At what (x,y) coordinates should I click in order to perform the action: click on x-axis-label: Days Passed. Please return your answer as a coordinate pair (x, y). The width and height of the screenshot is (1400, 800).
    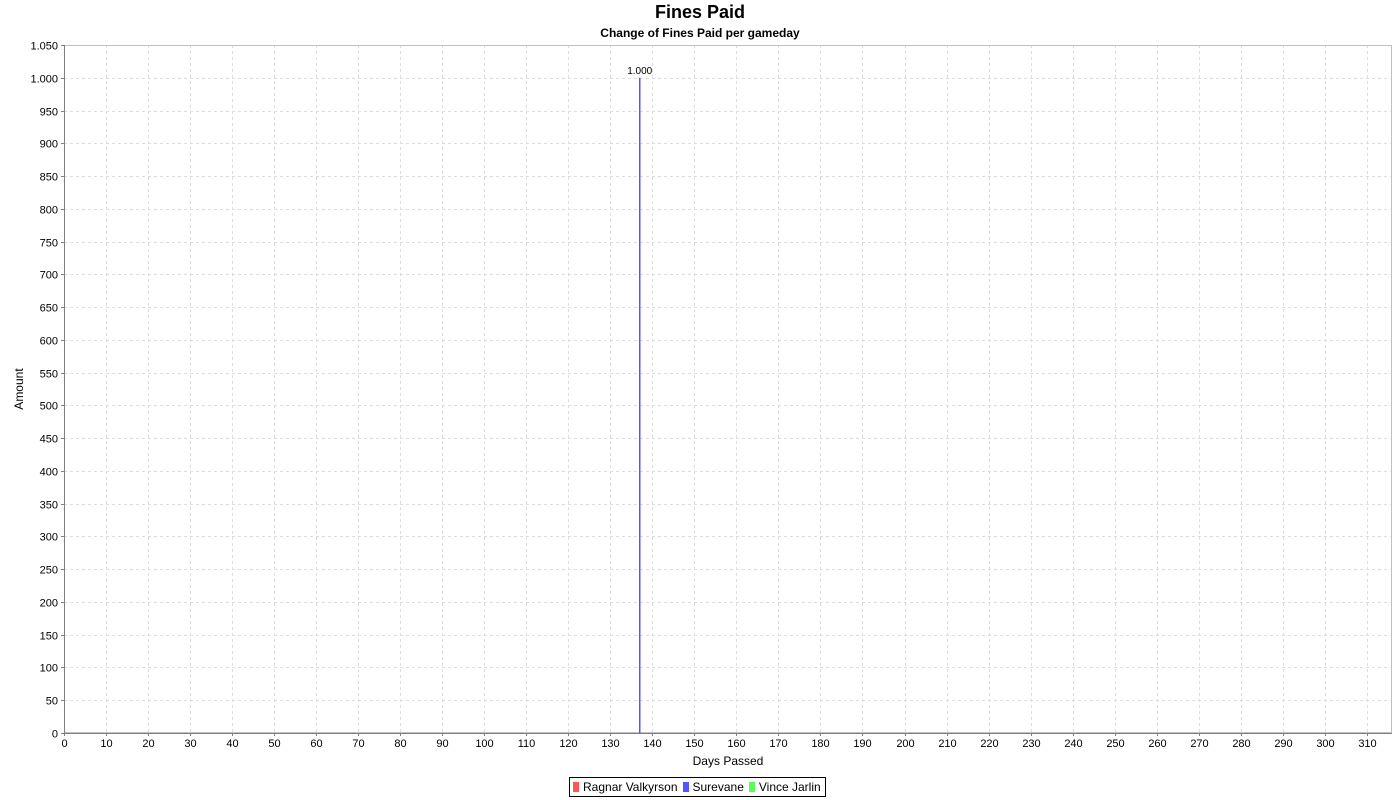
    Looking at the image, I should click on (728, 761).